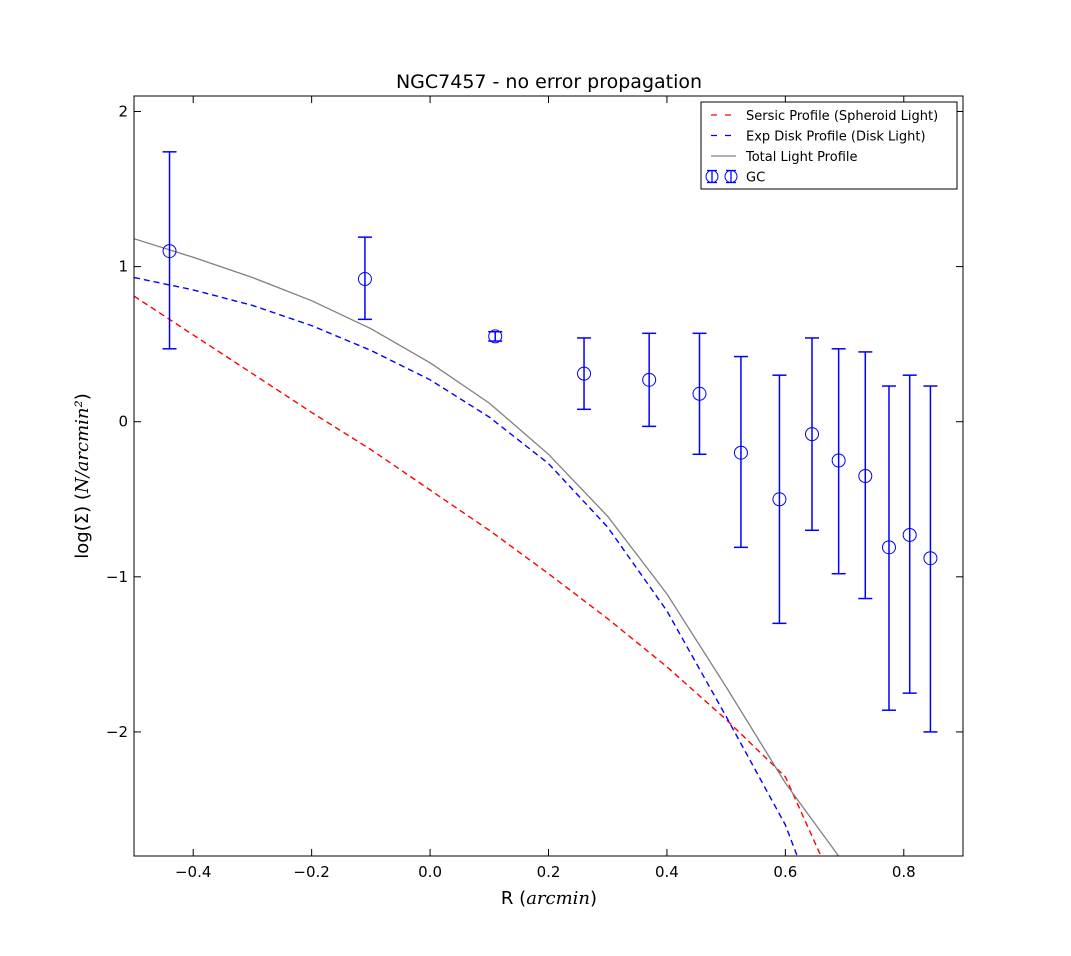 The width and height of the screenshot is (1071, 956). What do you see at coordinates (593, 898) in the screenshot?
I see `x-axis-label-suffix: )` at bounding box center [593, 898].